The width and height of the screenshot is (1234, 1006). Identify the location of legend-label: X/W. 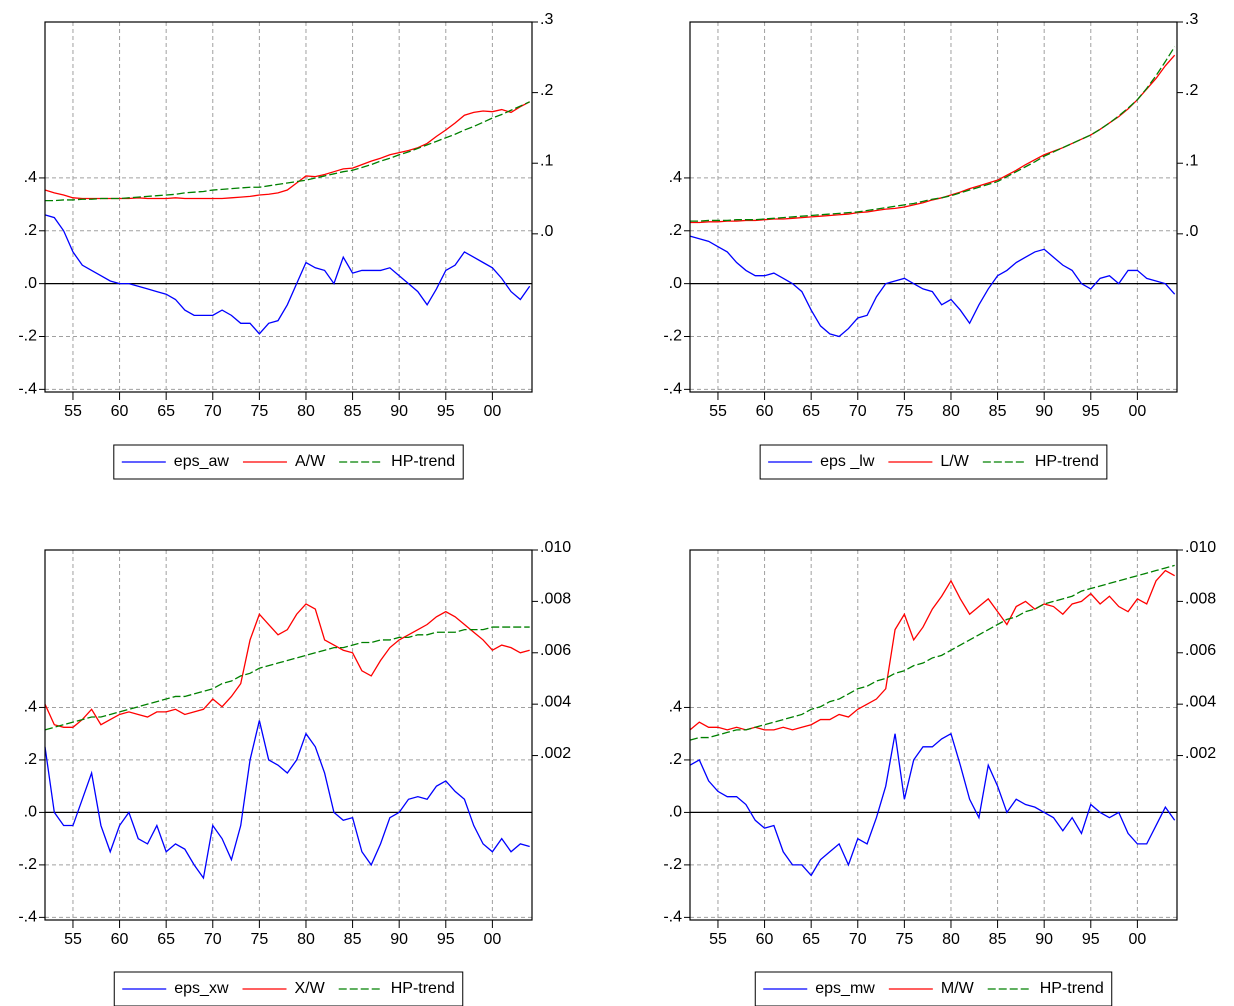
(310, 988).